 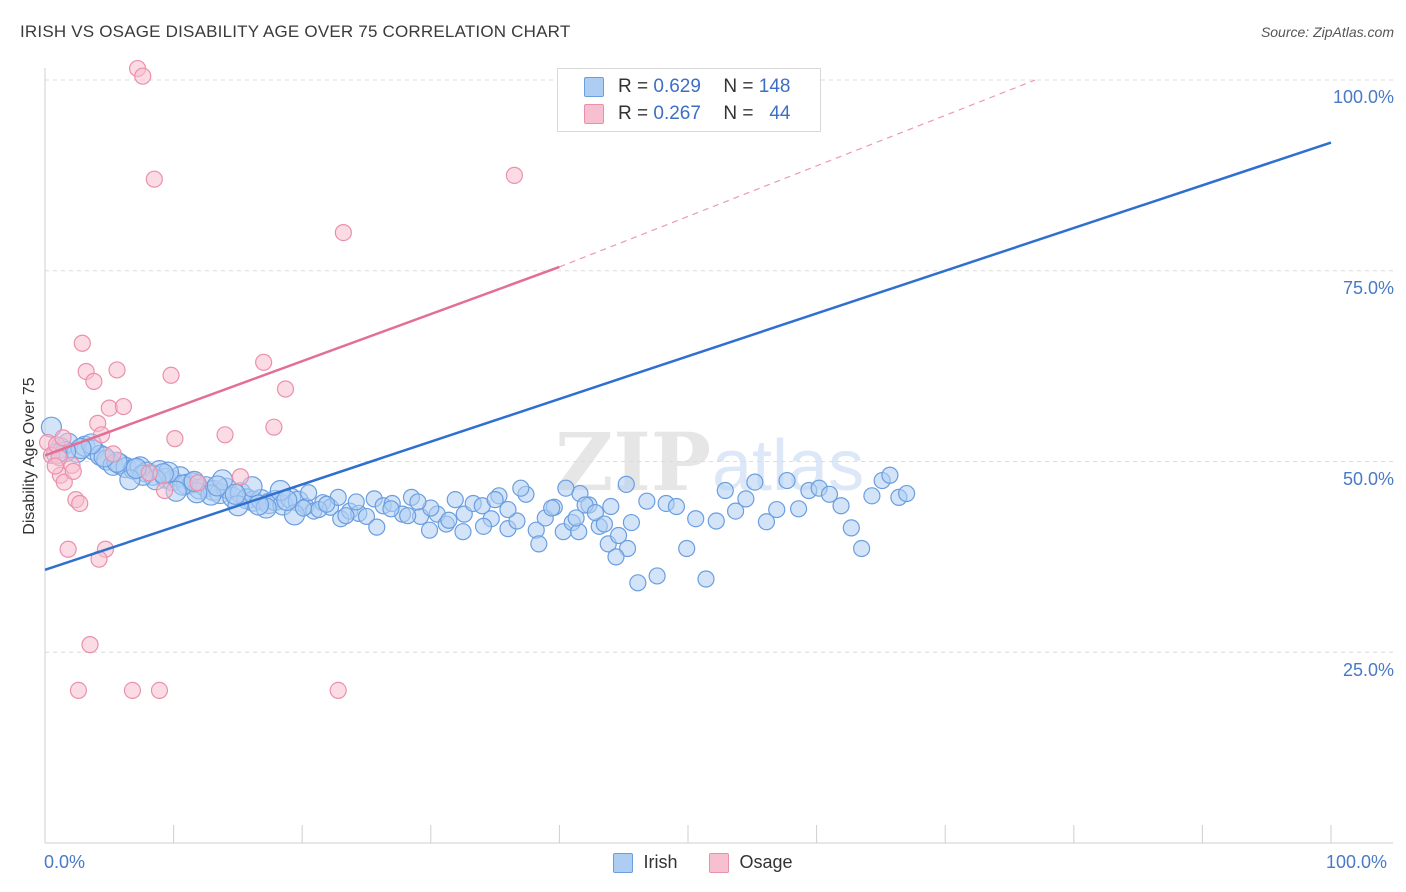 I want to click on x-tick-label-min: 0.0%, so click(x=65, y=862).